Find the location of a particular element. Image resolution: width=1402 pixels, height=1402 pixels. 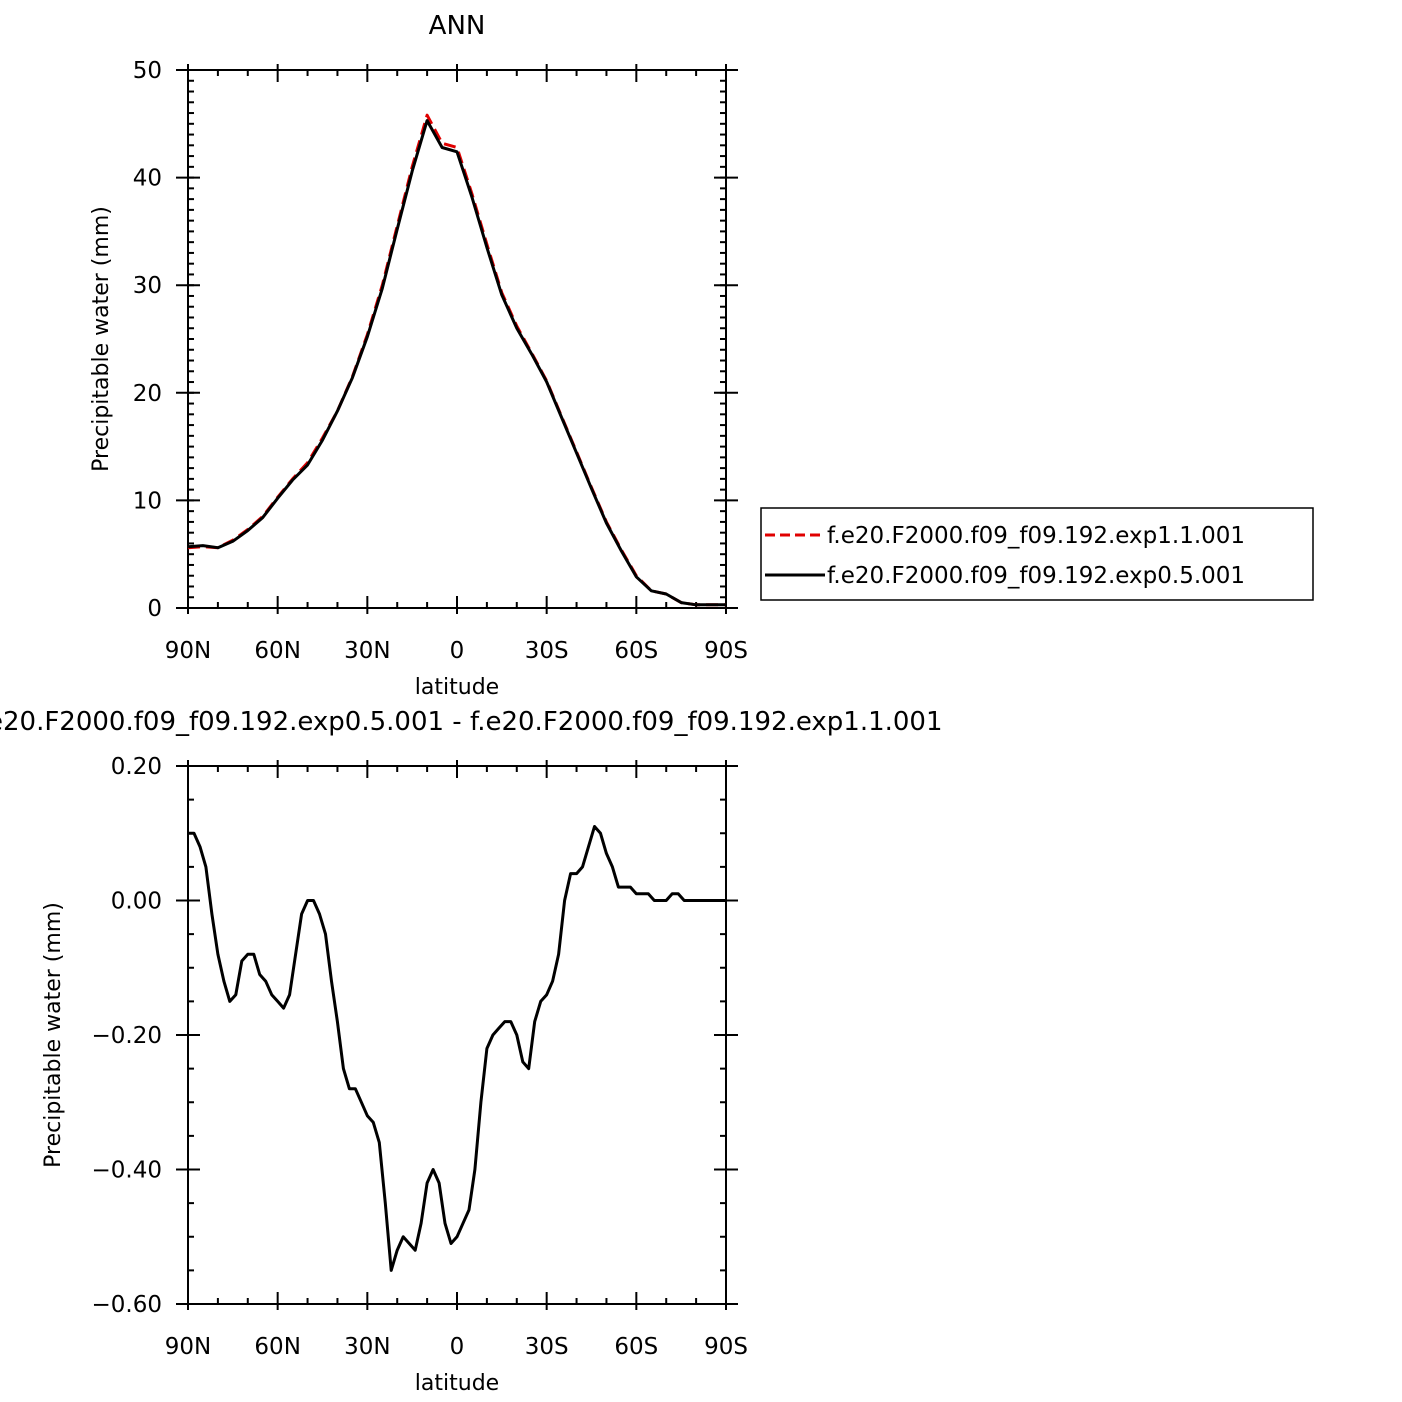

y-tick-label: −0.60 is located at coordinates (127, 1305).